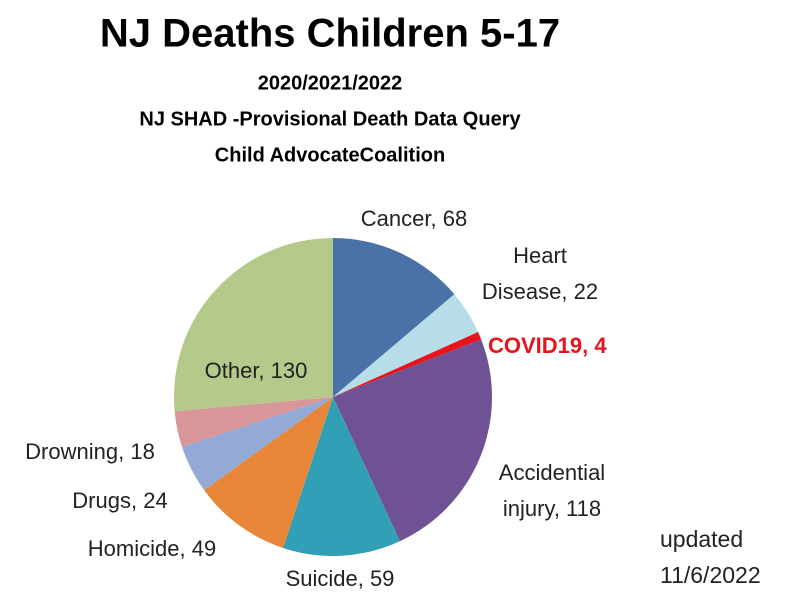  Describe the element at coordinates (330, 34) in the screenshot. I see `chart-title: NJ Deaths Children 5-17` at that location.